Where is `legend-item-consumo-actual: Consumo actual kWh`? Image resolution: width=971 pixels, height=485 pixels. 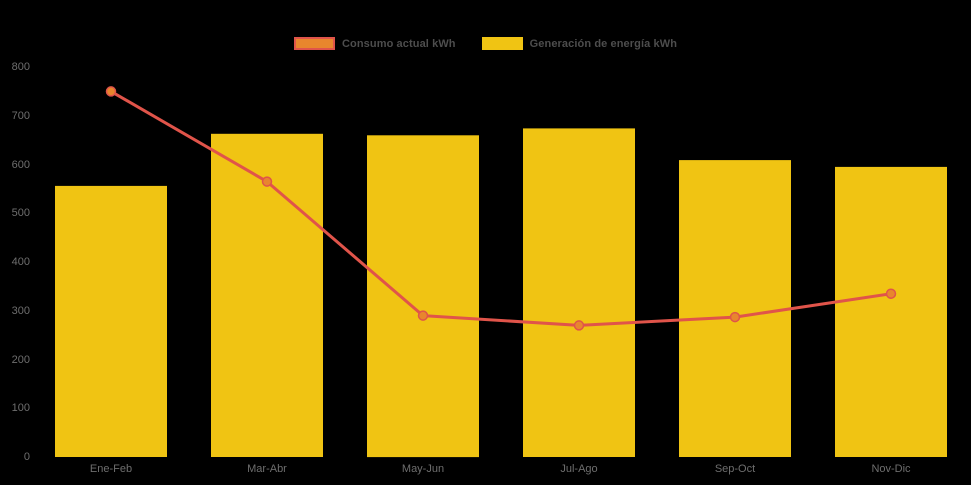 legend-item-consumo-actual: Consumo actual kWh is located at coordinates (374, 43).